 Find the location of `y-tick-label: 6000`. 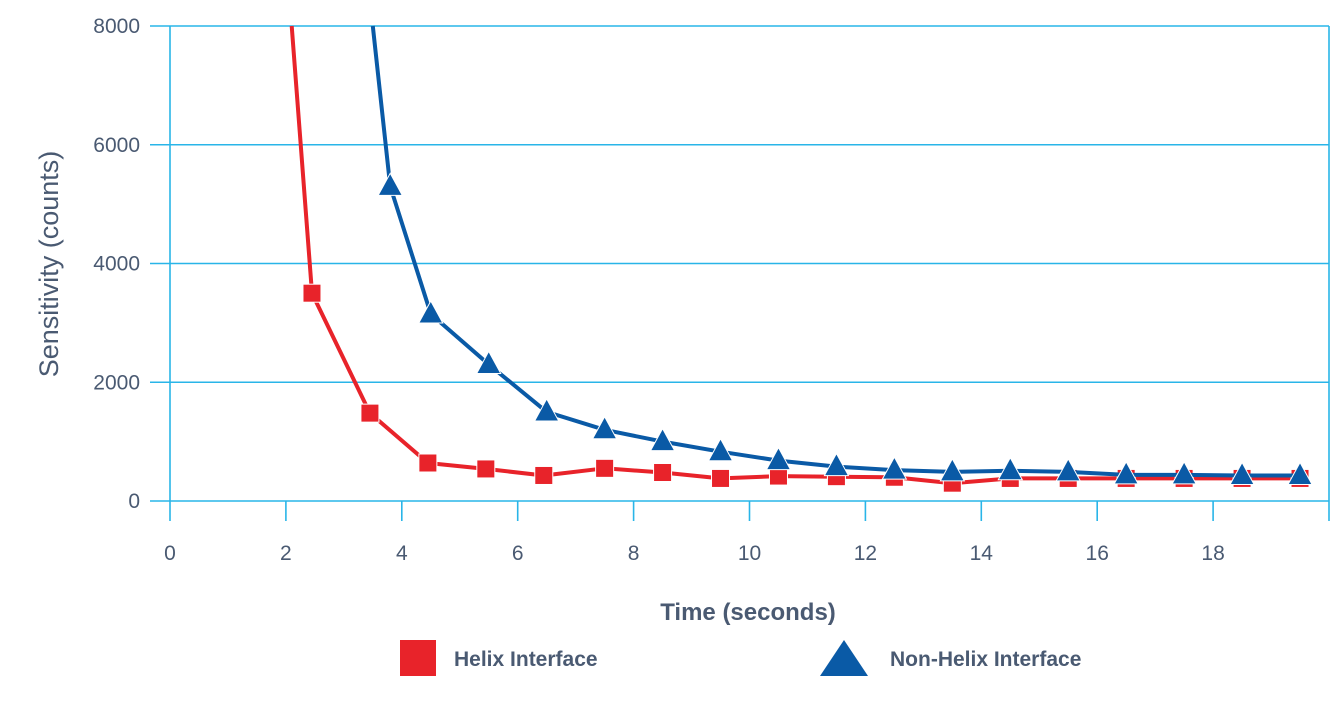

y-tick-label: 6000 is located at coordinates (116, 145).